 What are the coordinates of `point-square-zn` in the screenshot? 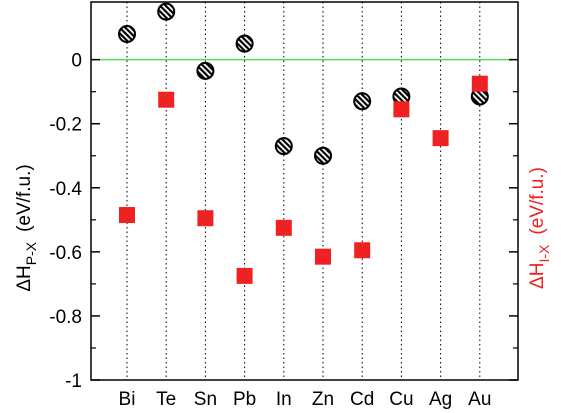 It's located at (323, 256).